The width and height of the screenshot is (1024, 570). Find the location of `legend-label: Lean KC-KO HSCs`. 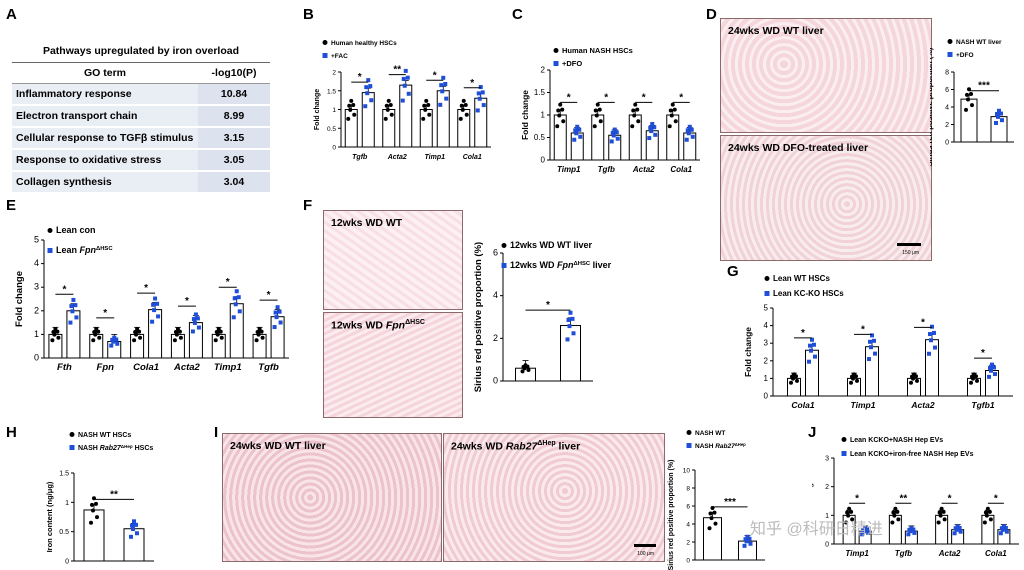

legend-label: Lean KC-KO HSCs is located at coordinates (808, 293).